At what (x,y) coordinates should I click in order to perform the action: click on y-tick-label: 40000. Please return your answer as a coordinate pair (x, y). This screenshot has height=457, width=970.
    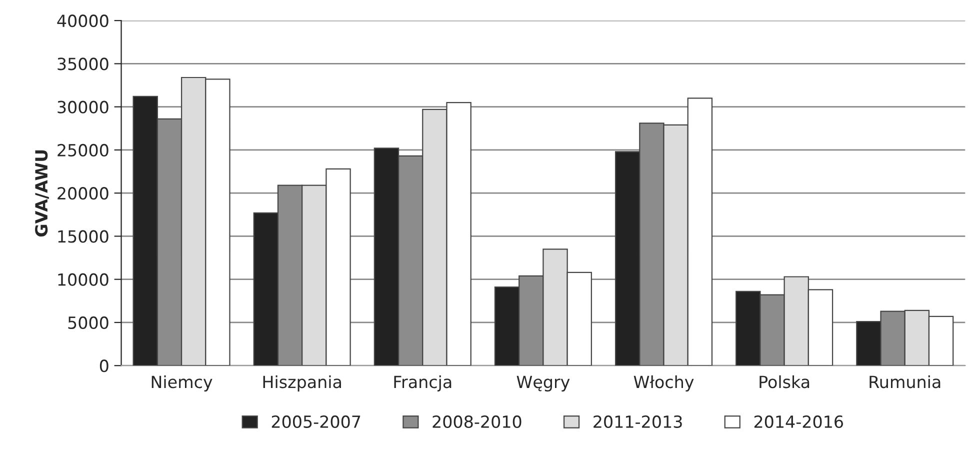
    Looking at the image, I should click on (82, 21).